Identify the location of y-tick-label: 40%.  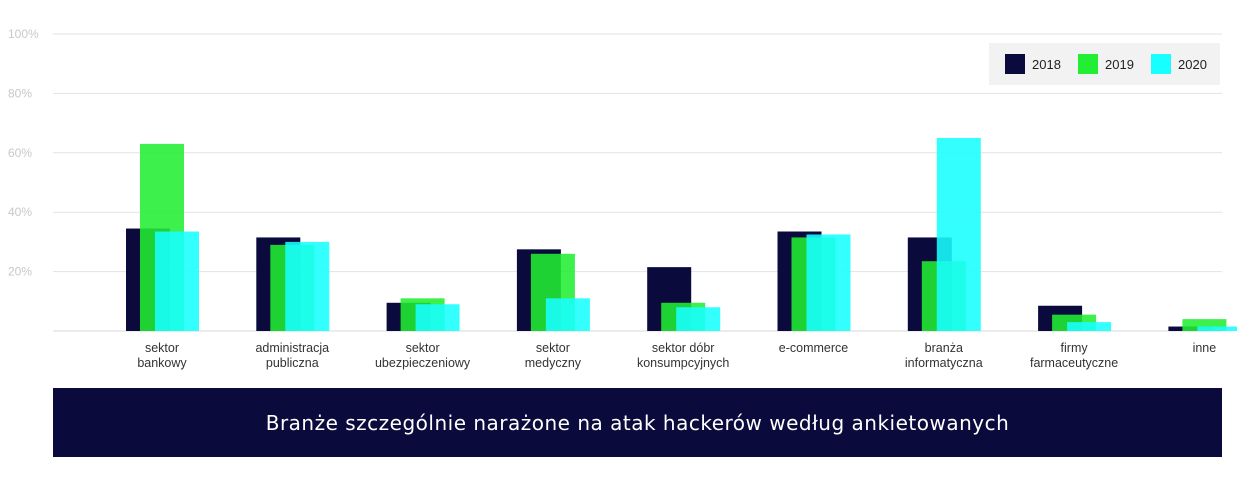
(20, 212).